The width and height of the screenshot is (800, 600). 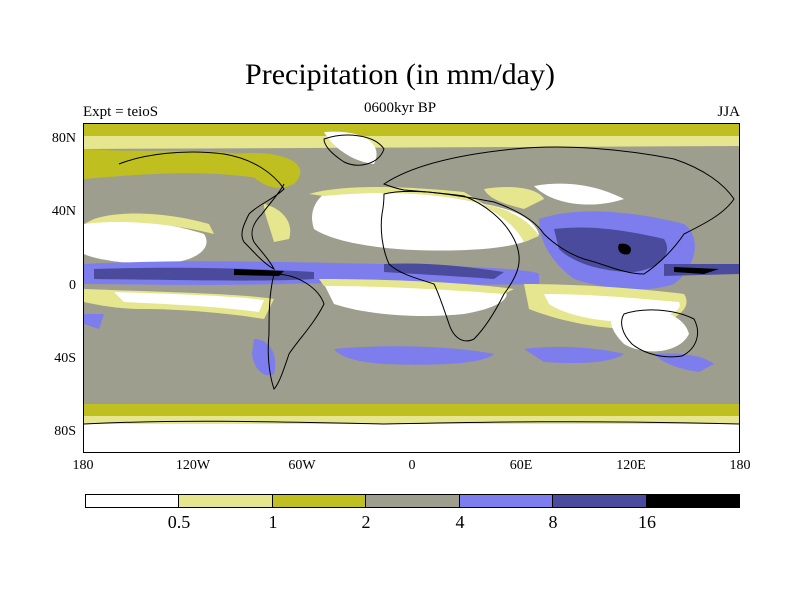 I want to click on sepac-dry, so click(x=189, y=302).